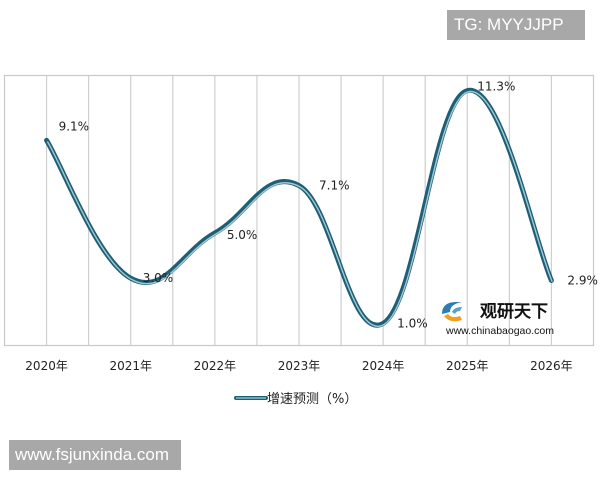  Describe the element at coordinates (383, 366) in the screenshot. I see `x-axis-label: 2024年` at that location.